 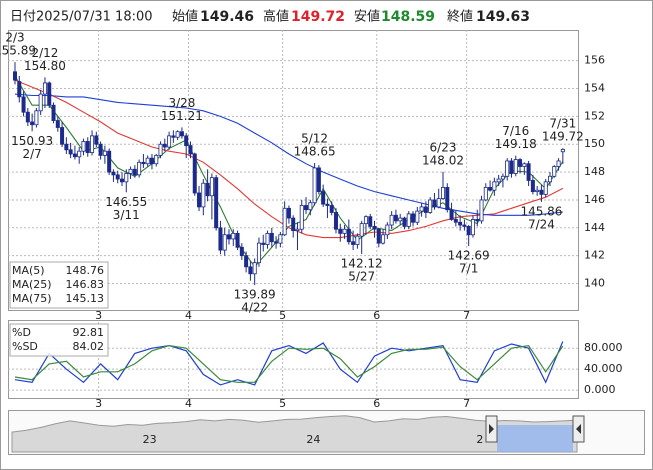 What do you see at coordinates (293, 359) in the screenshot?
I see `stoch-panel` at bounding box center [293, 359].